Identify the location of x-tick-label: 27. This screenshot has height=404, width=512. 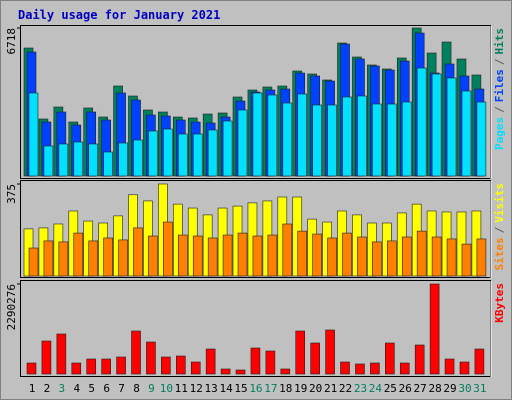
(420, 388).